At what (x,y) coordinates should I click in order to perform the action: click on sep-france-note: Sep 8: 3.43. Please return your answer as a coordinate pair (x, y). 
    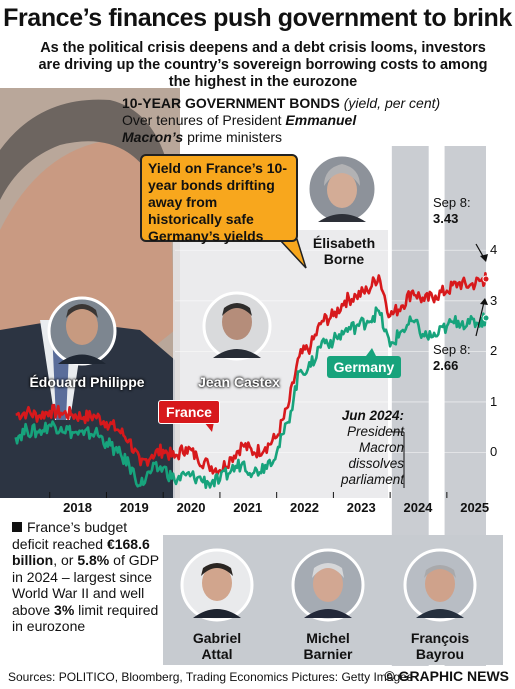
    Looking at the image, I should click on (452, 211).